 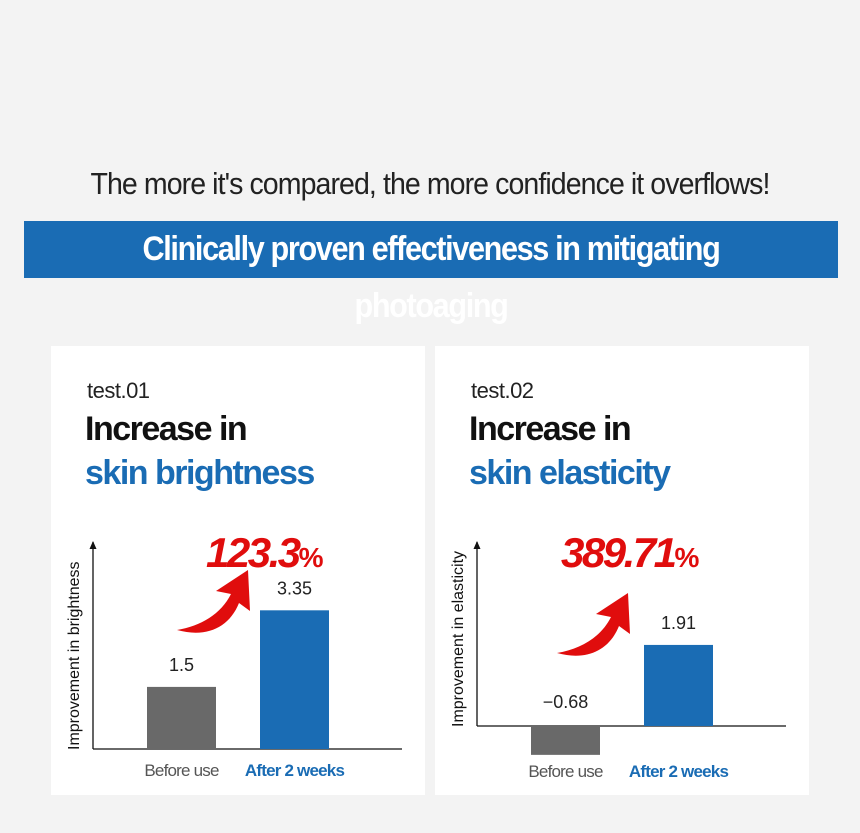 What do you see at coordinates (630, 552) in the screenshot?
I see `increase-annotation: 389.71%` at bounding box center [630, 552].